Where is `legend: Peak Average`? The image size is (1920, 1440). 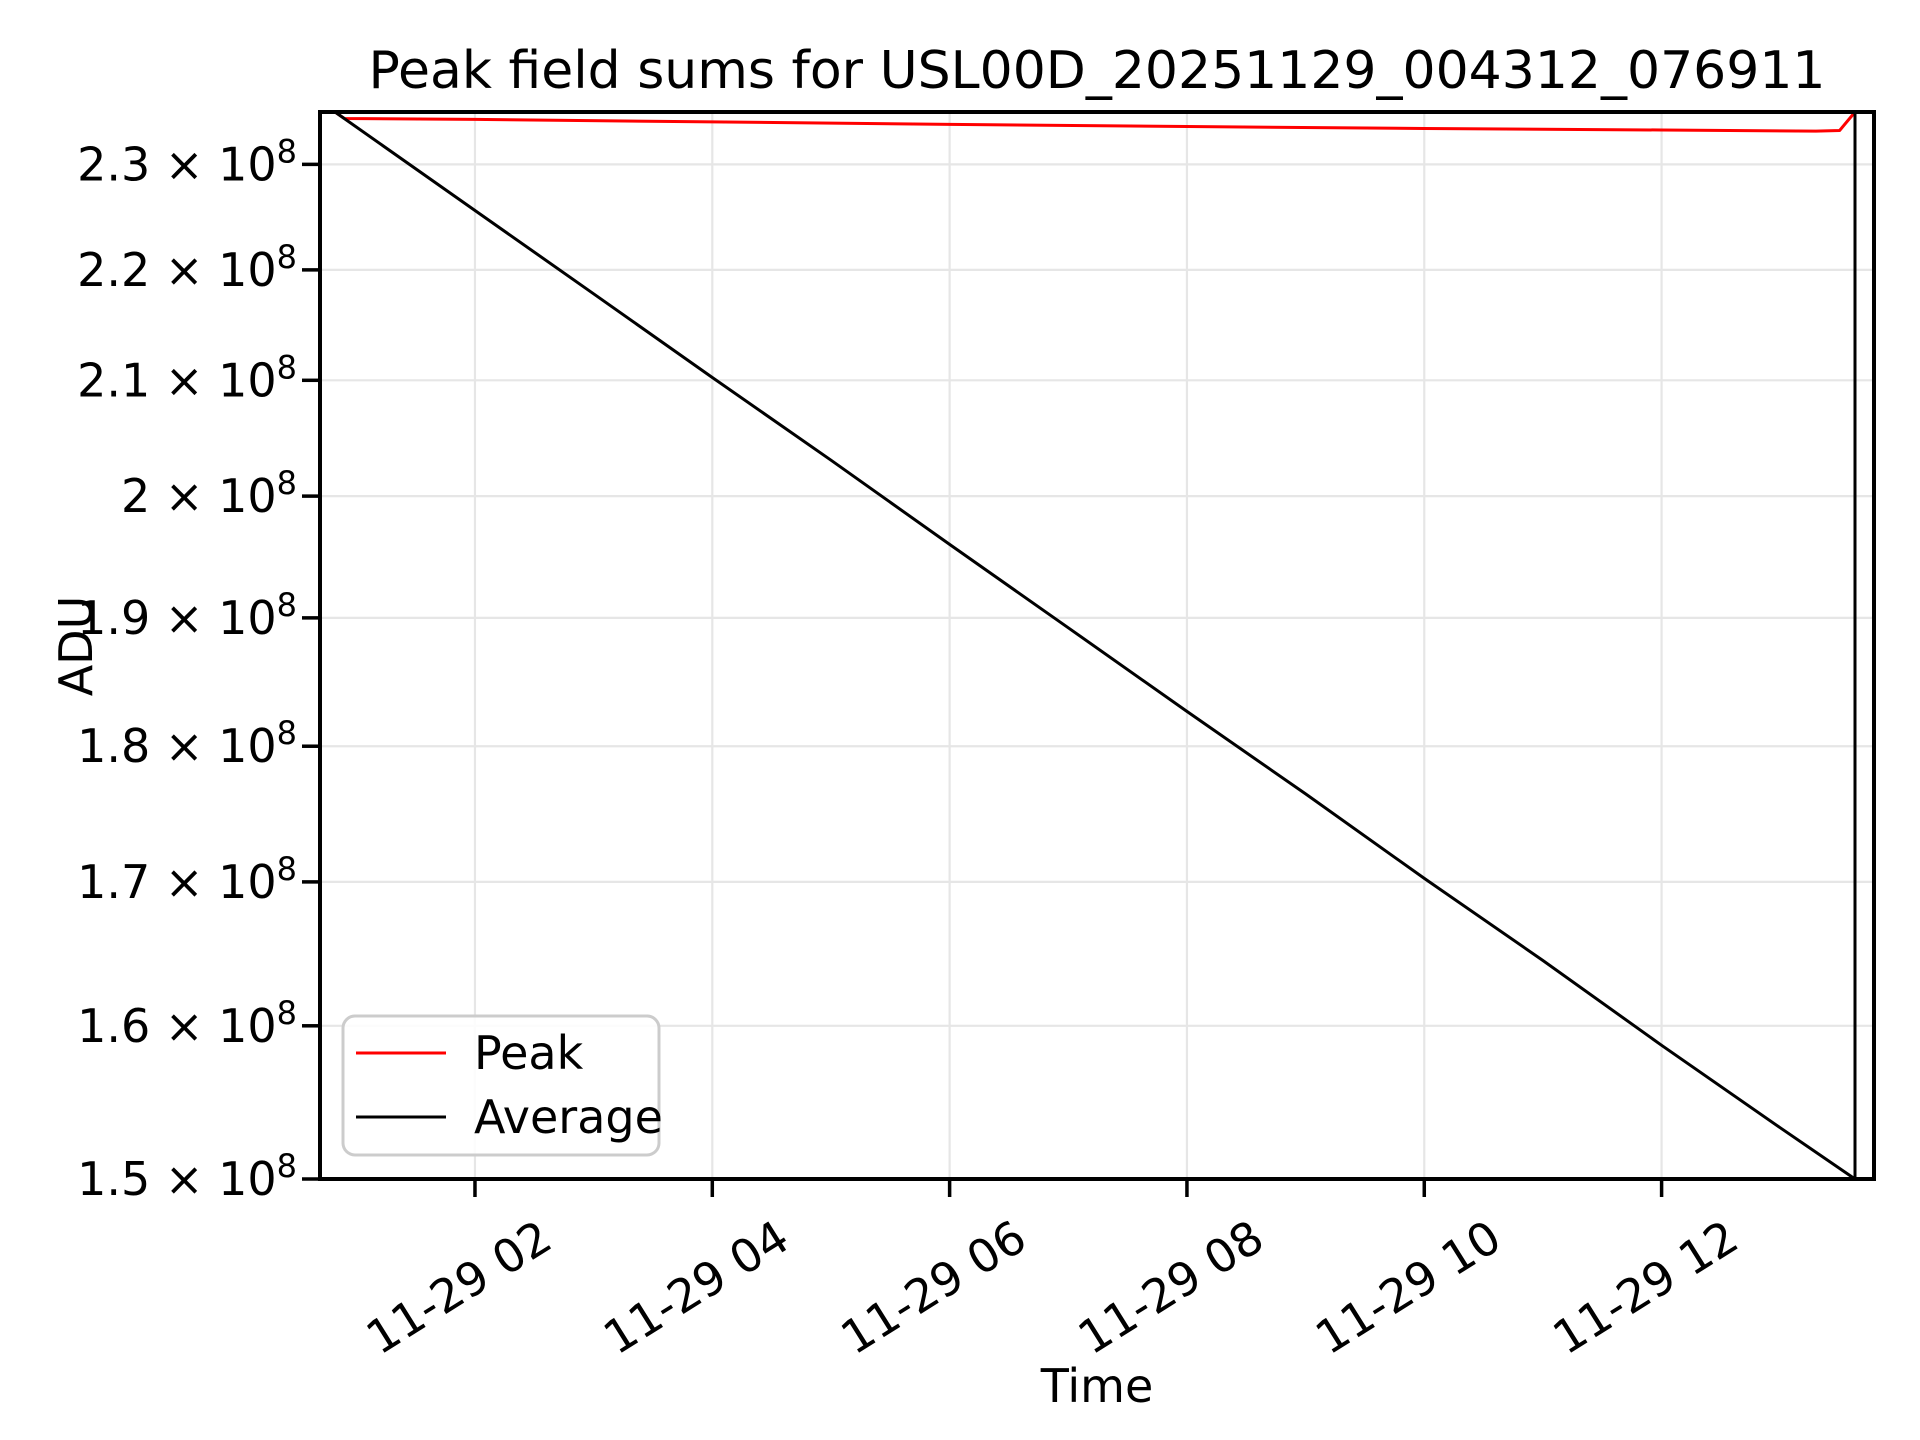
legend: Peak Average is located at coordinates (502, 1085).